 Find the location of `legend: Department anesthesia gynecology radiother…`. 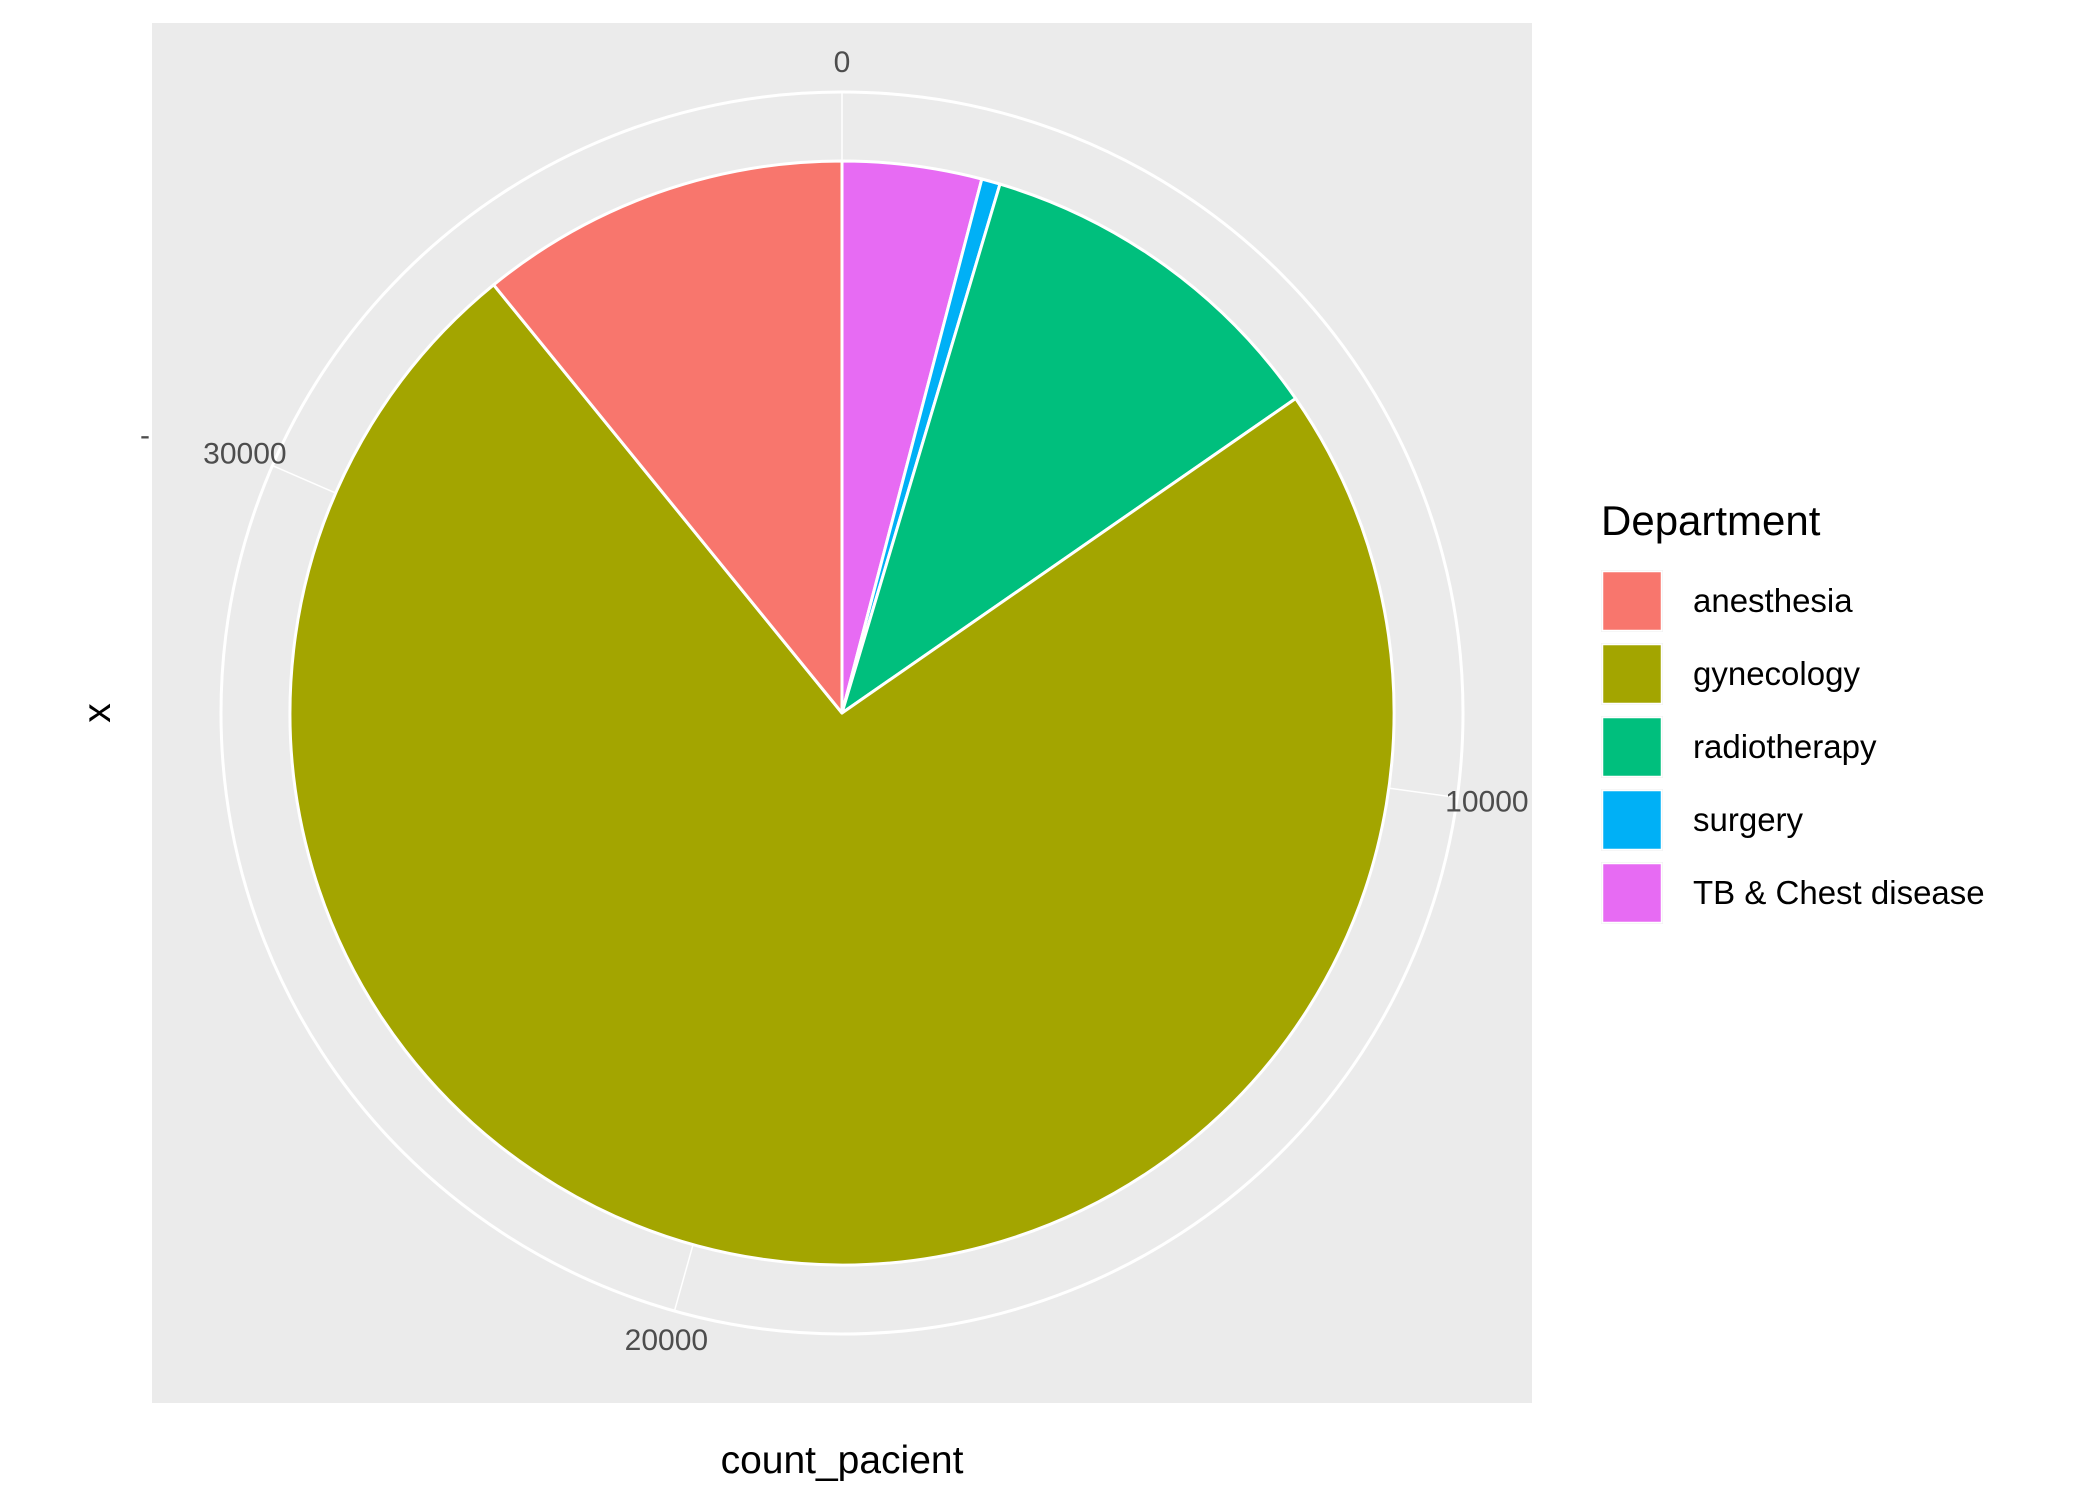

legend: Department anesthesia gynecology radiother… is located at coordinates (1793, 710).